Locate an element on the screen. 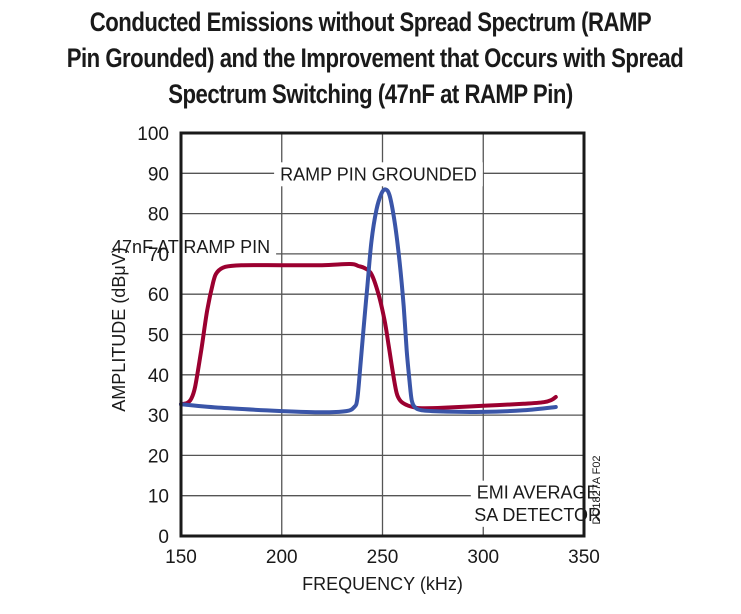 This screenshot has width=741, height=614. x-tick-label: 250 is located at coordinates (383, 557).